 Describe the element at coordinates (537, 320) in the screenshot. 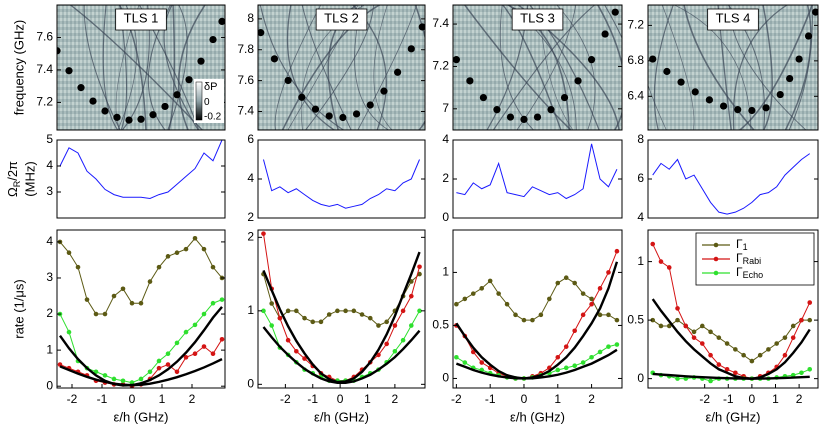

I see `fit-curve` at that location.